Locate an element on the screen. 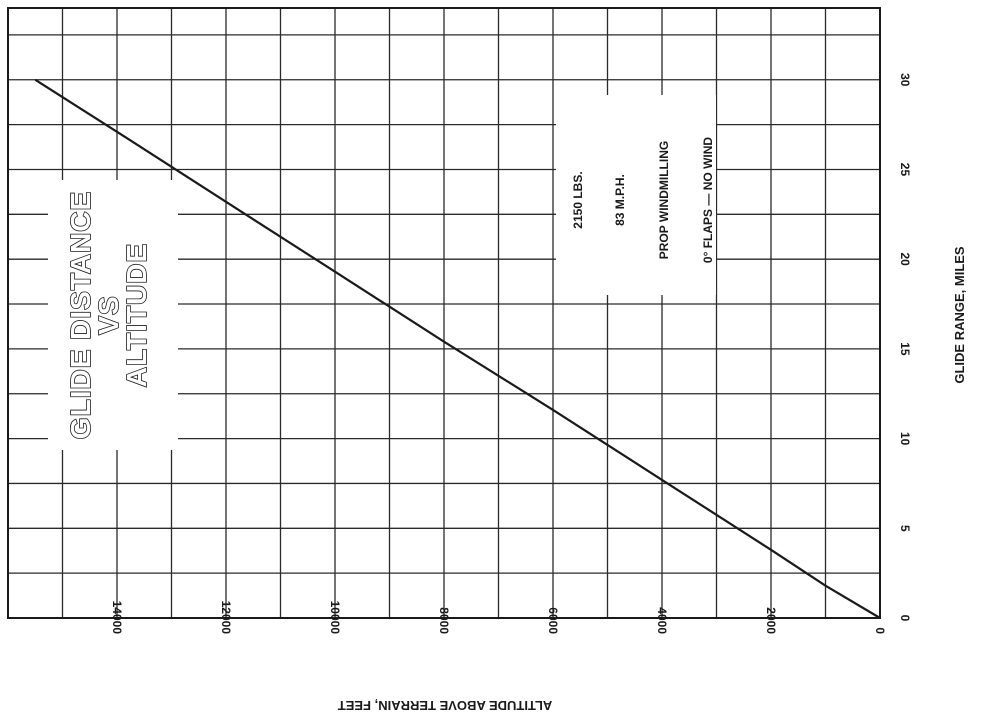  range-tick-5: 5 is located at coordinates (905, 528).